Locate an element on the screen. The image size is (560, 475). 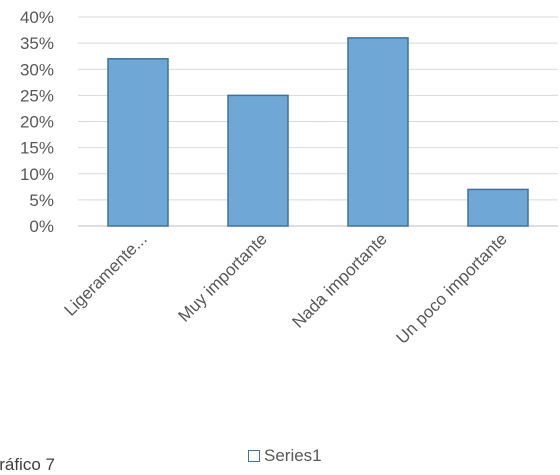
x-tick-label: Muy importante is located at coordinates (223, 277).